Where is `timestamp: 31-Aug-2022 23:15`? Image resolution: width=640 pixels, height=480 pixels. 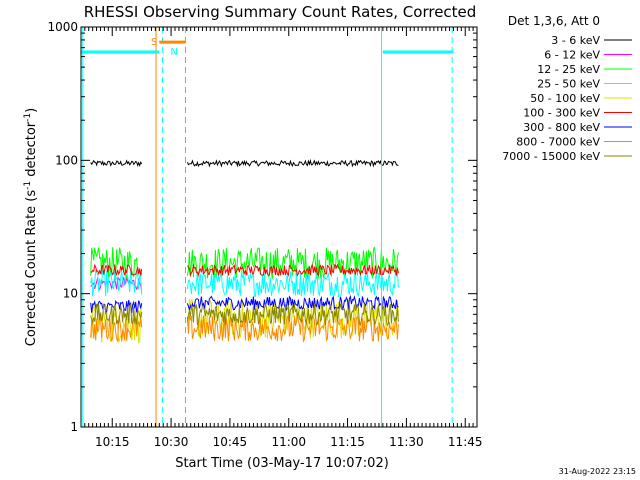 timestamp: 31-Aug-2022 23:15 is located at coordinates (597, 471).